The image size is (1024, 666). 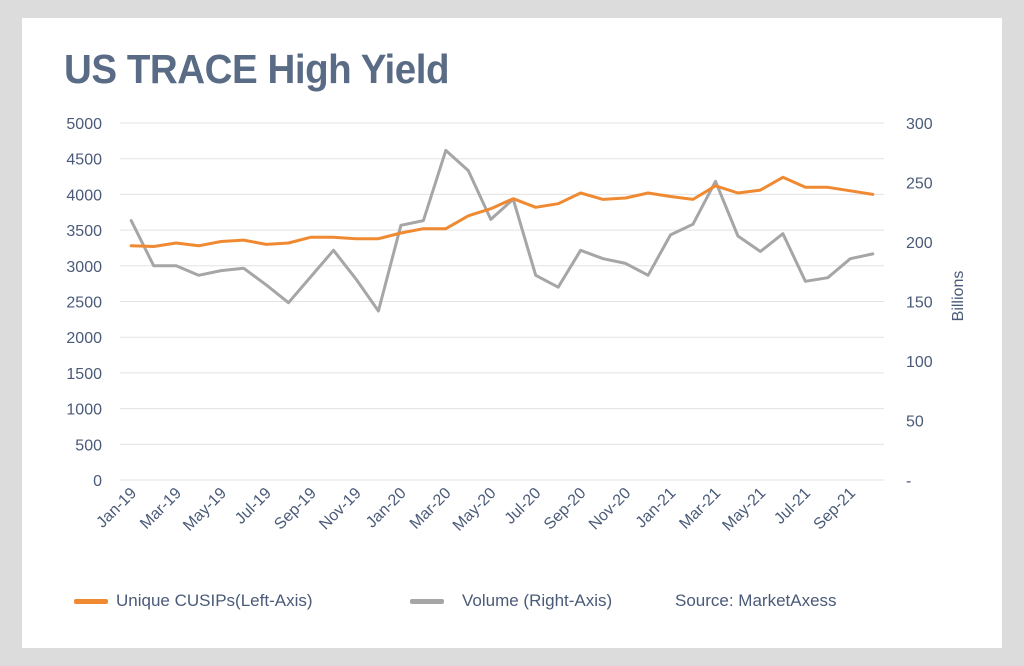 What do you see at coordinates (91, 601) in the screenshot?
I see `legend-swatch-cusips` at bounding box center [91, 601].